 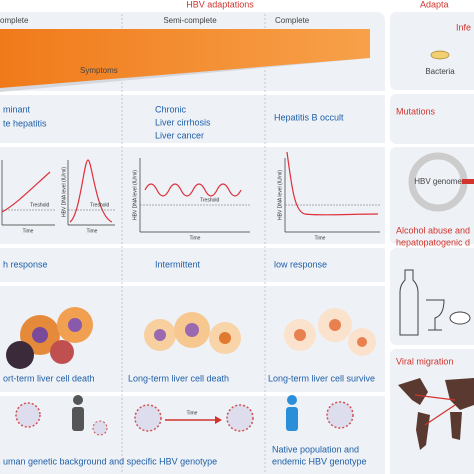 What do you see at coordinates (424, 361) in the screenshot?
I see `side-label: Viral migration` at bounding box center [424, 361].